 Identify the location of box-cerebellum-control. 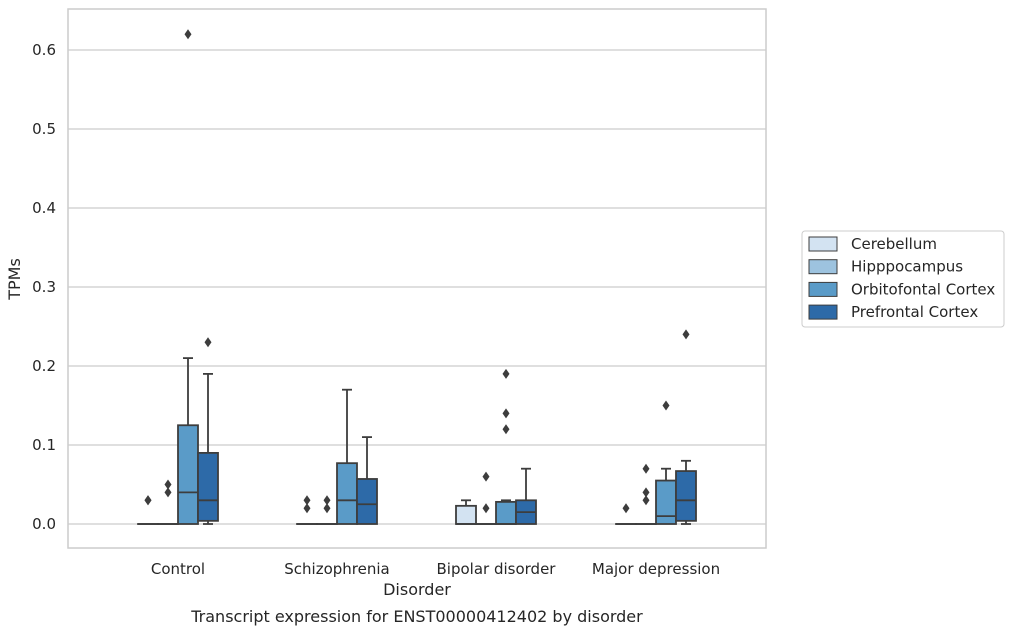
(148, 510).